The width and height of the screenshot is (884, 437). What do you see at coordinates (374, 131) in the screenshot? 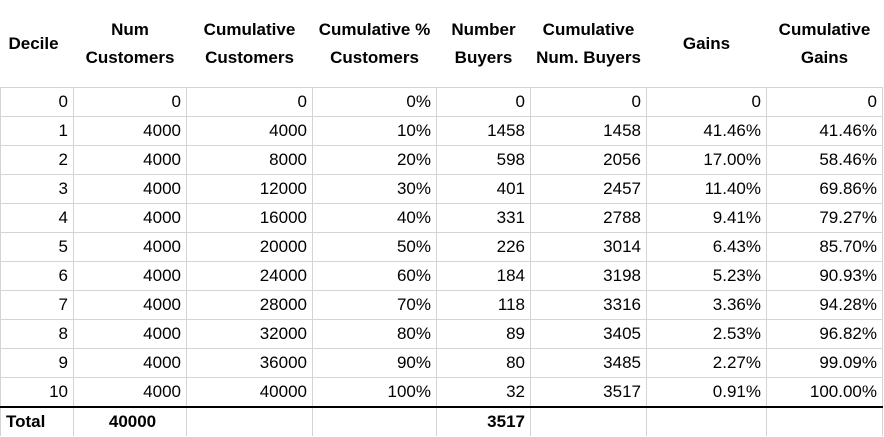
I see `cell-cumulative-pct-customers: 10%` at bounding box center [374, 131].